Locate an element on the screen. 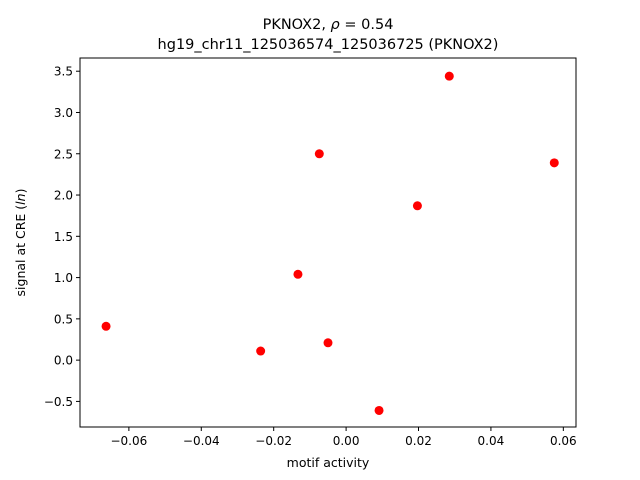 The width and height of the screenshot is (640, 480). x-tick-label: 0.02 is located at coordinates (418, 441).